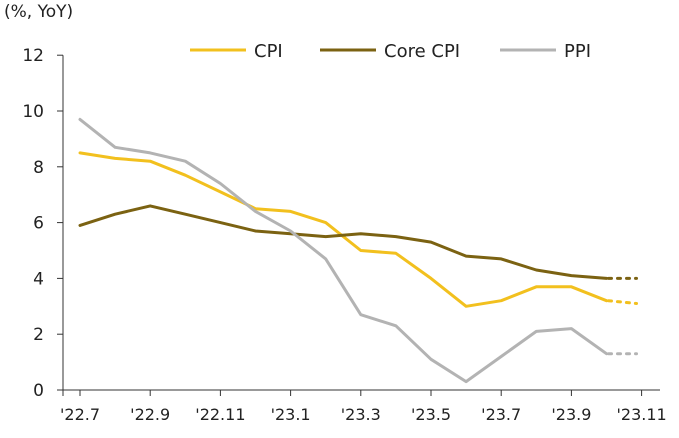 Image resolution: width=679 pixels, height=438 pixels. Describe the element at coordinates (150, 414) in the screenshot. I see `x-tick-label: '22.9` at that location.